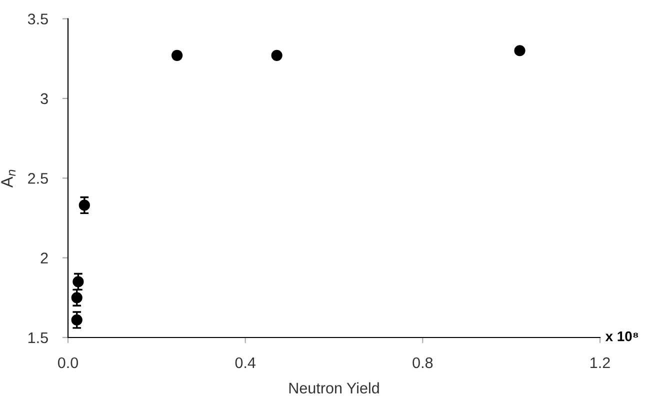  I want to click on y-axis-title: A$_{n}$, so click(8, 179).